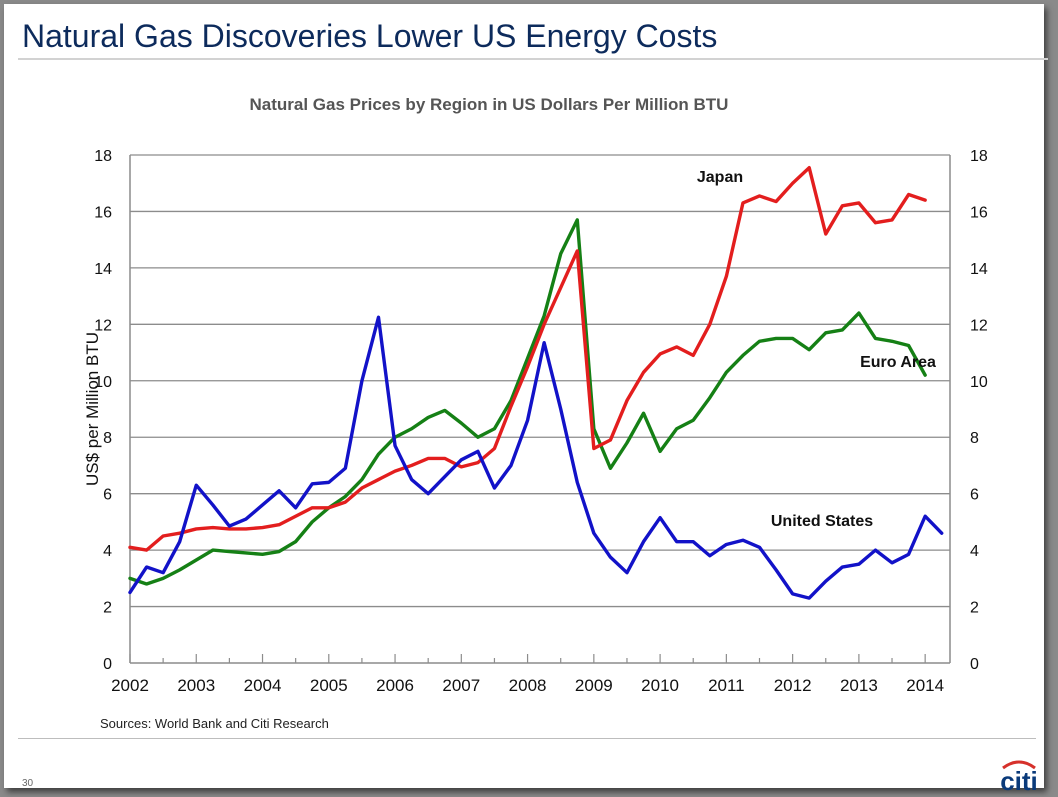 The height and width of the screenshot is (797, 1058). What do you see at coordinates (979, 269) in the screenshot?
I see `y-tick-label-right: 14` at bounding box center [979, 269].